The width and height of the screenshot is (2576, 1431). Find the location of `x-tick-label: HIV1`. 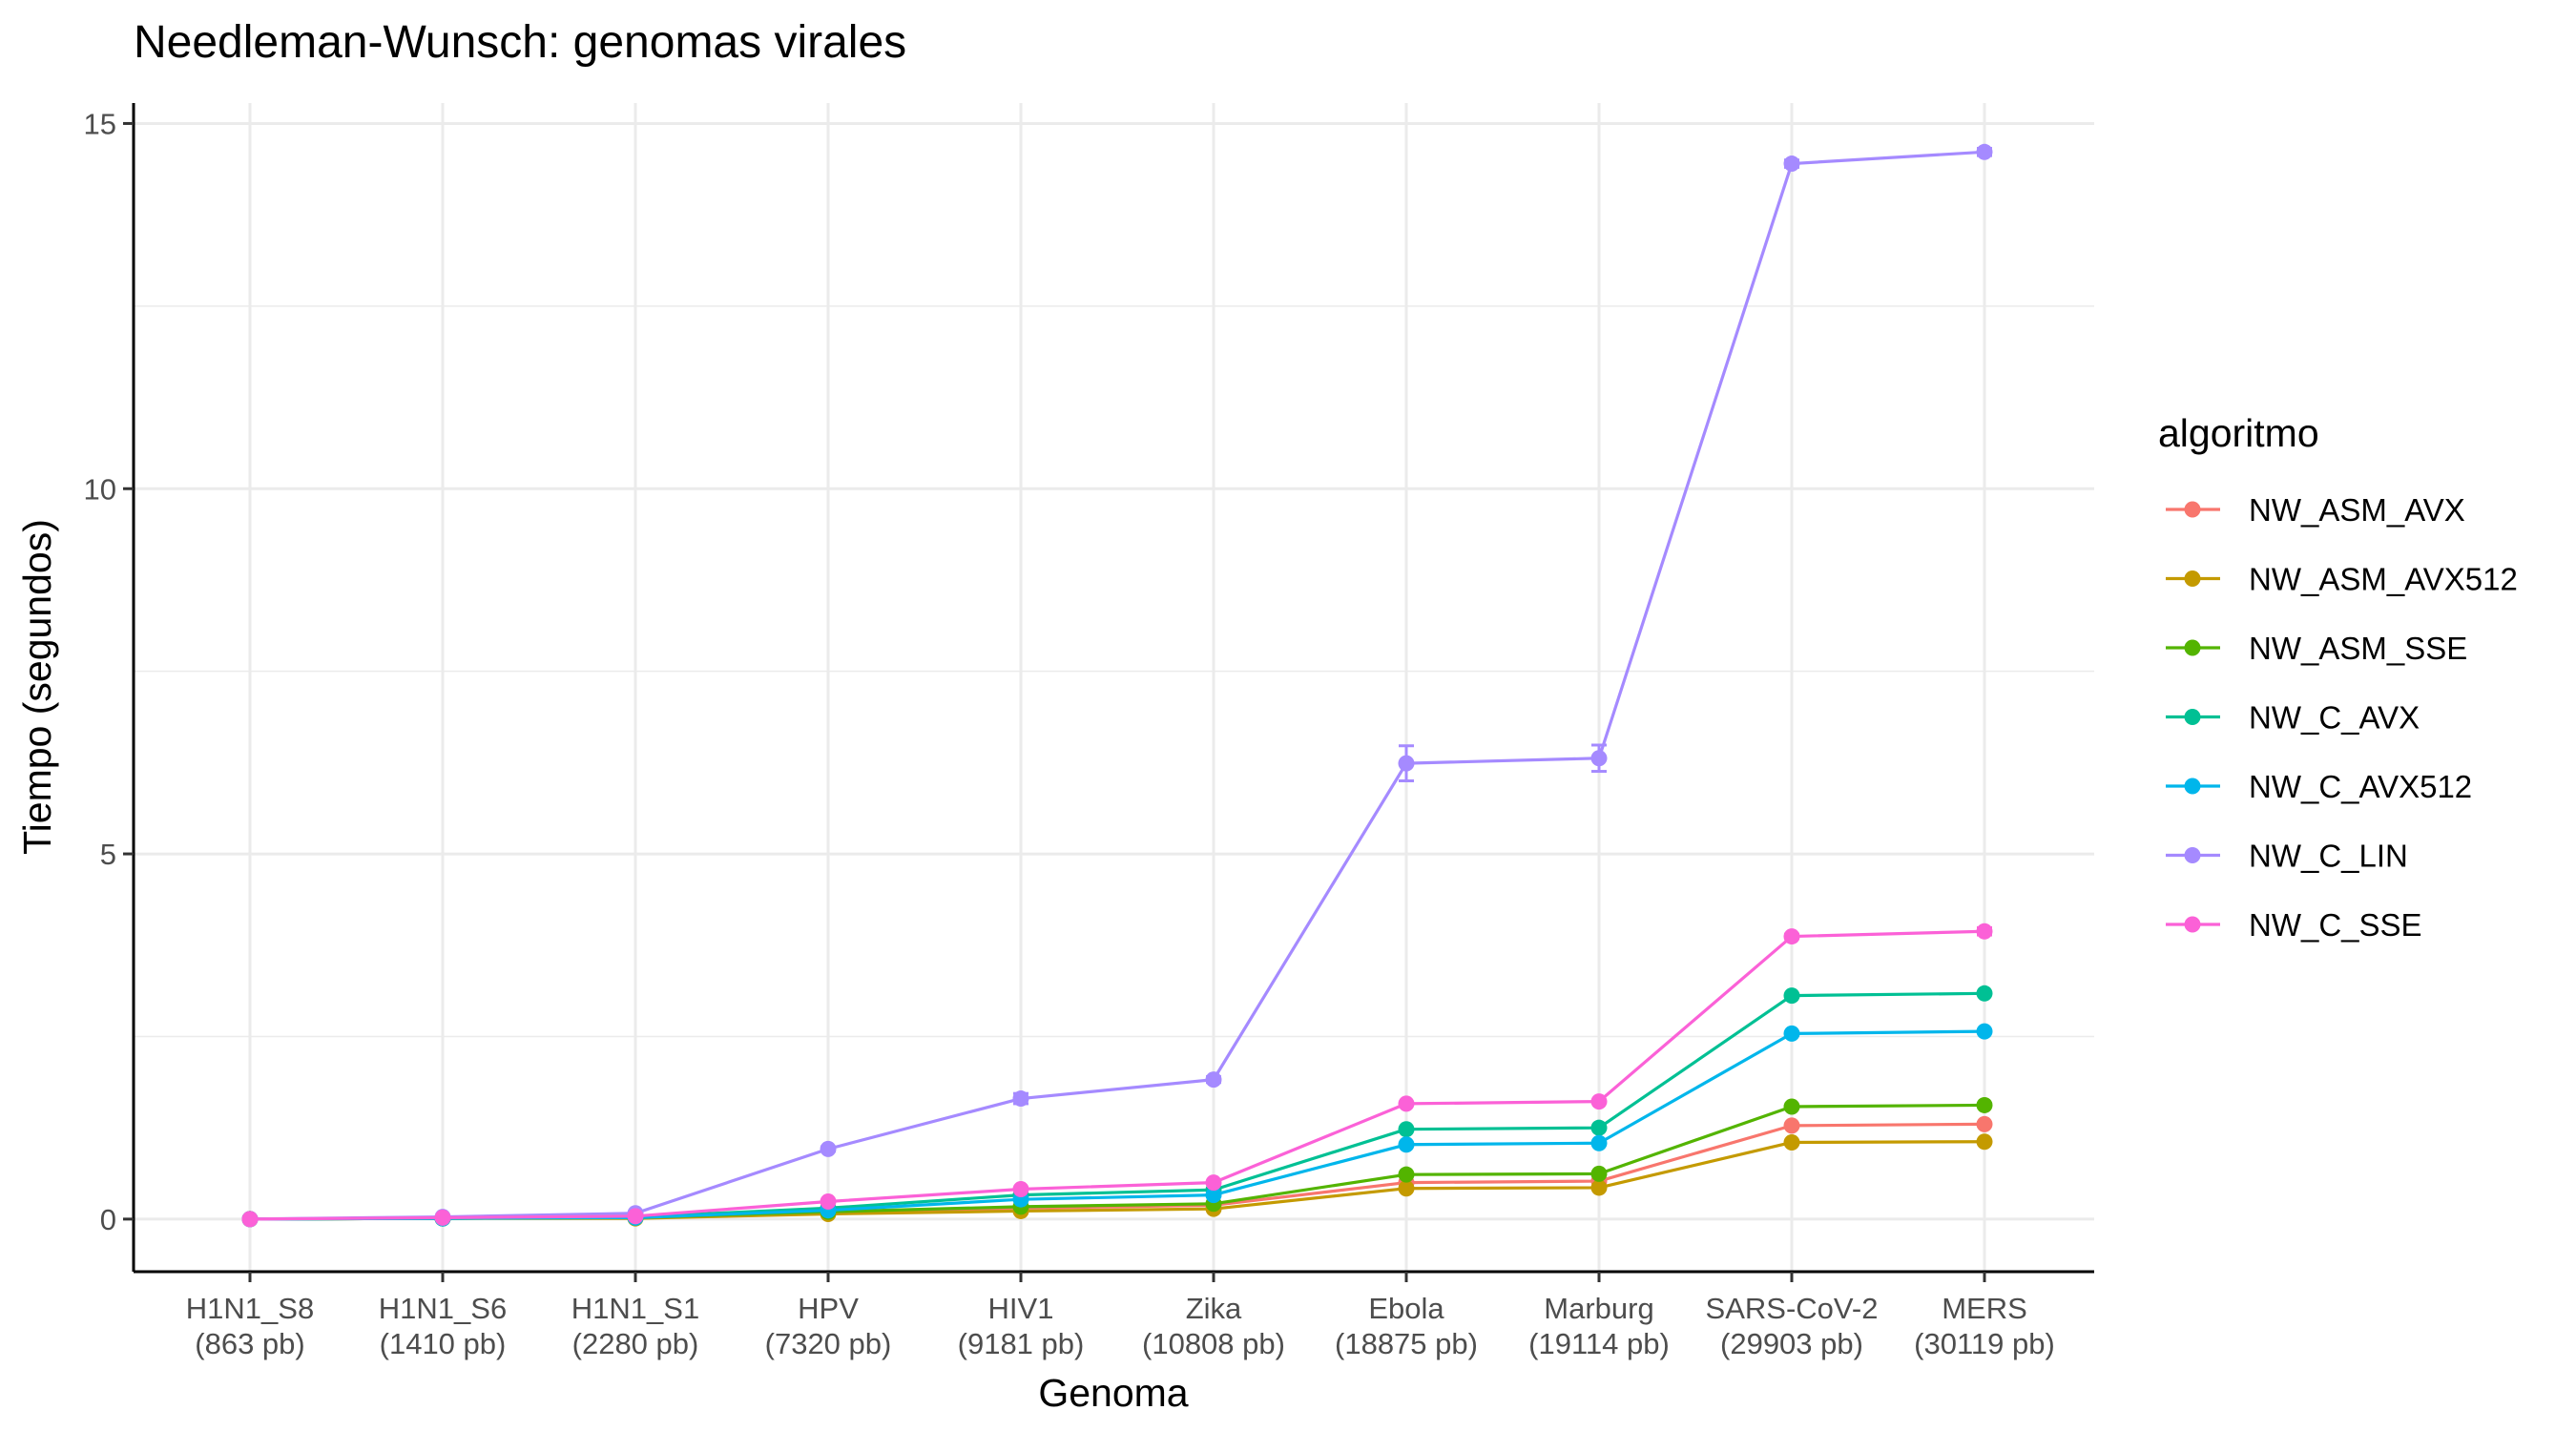

x-tick-label: HIV1 is located at coordinates (1021, 1308).